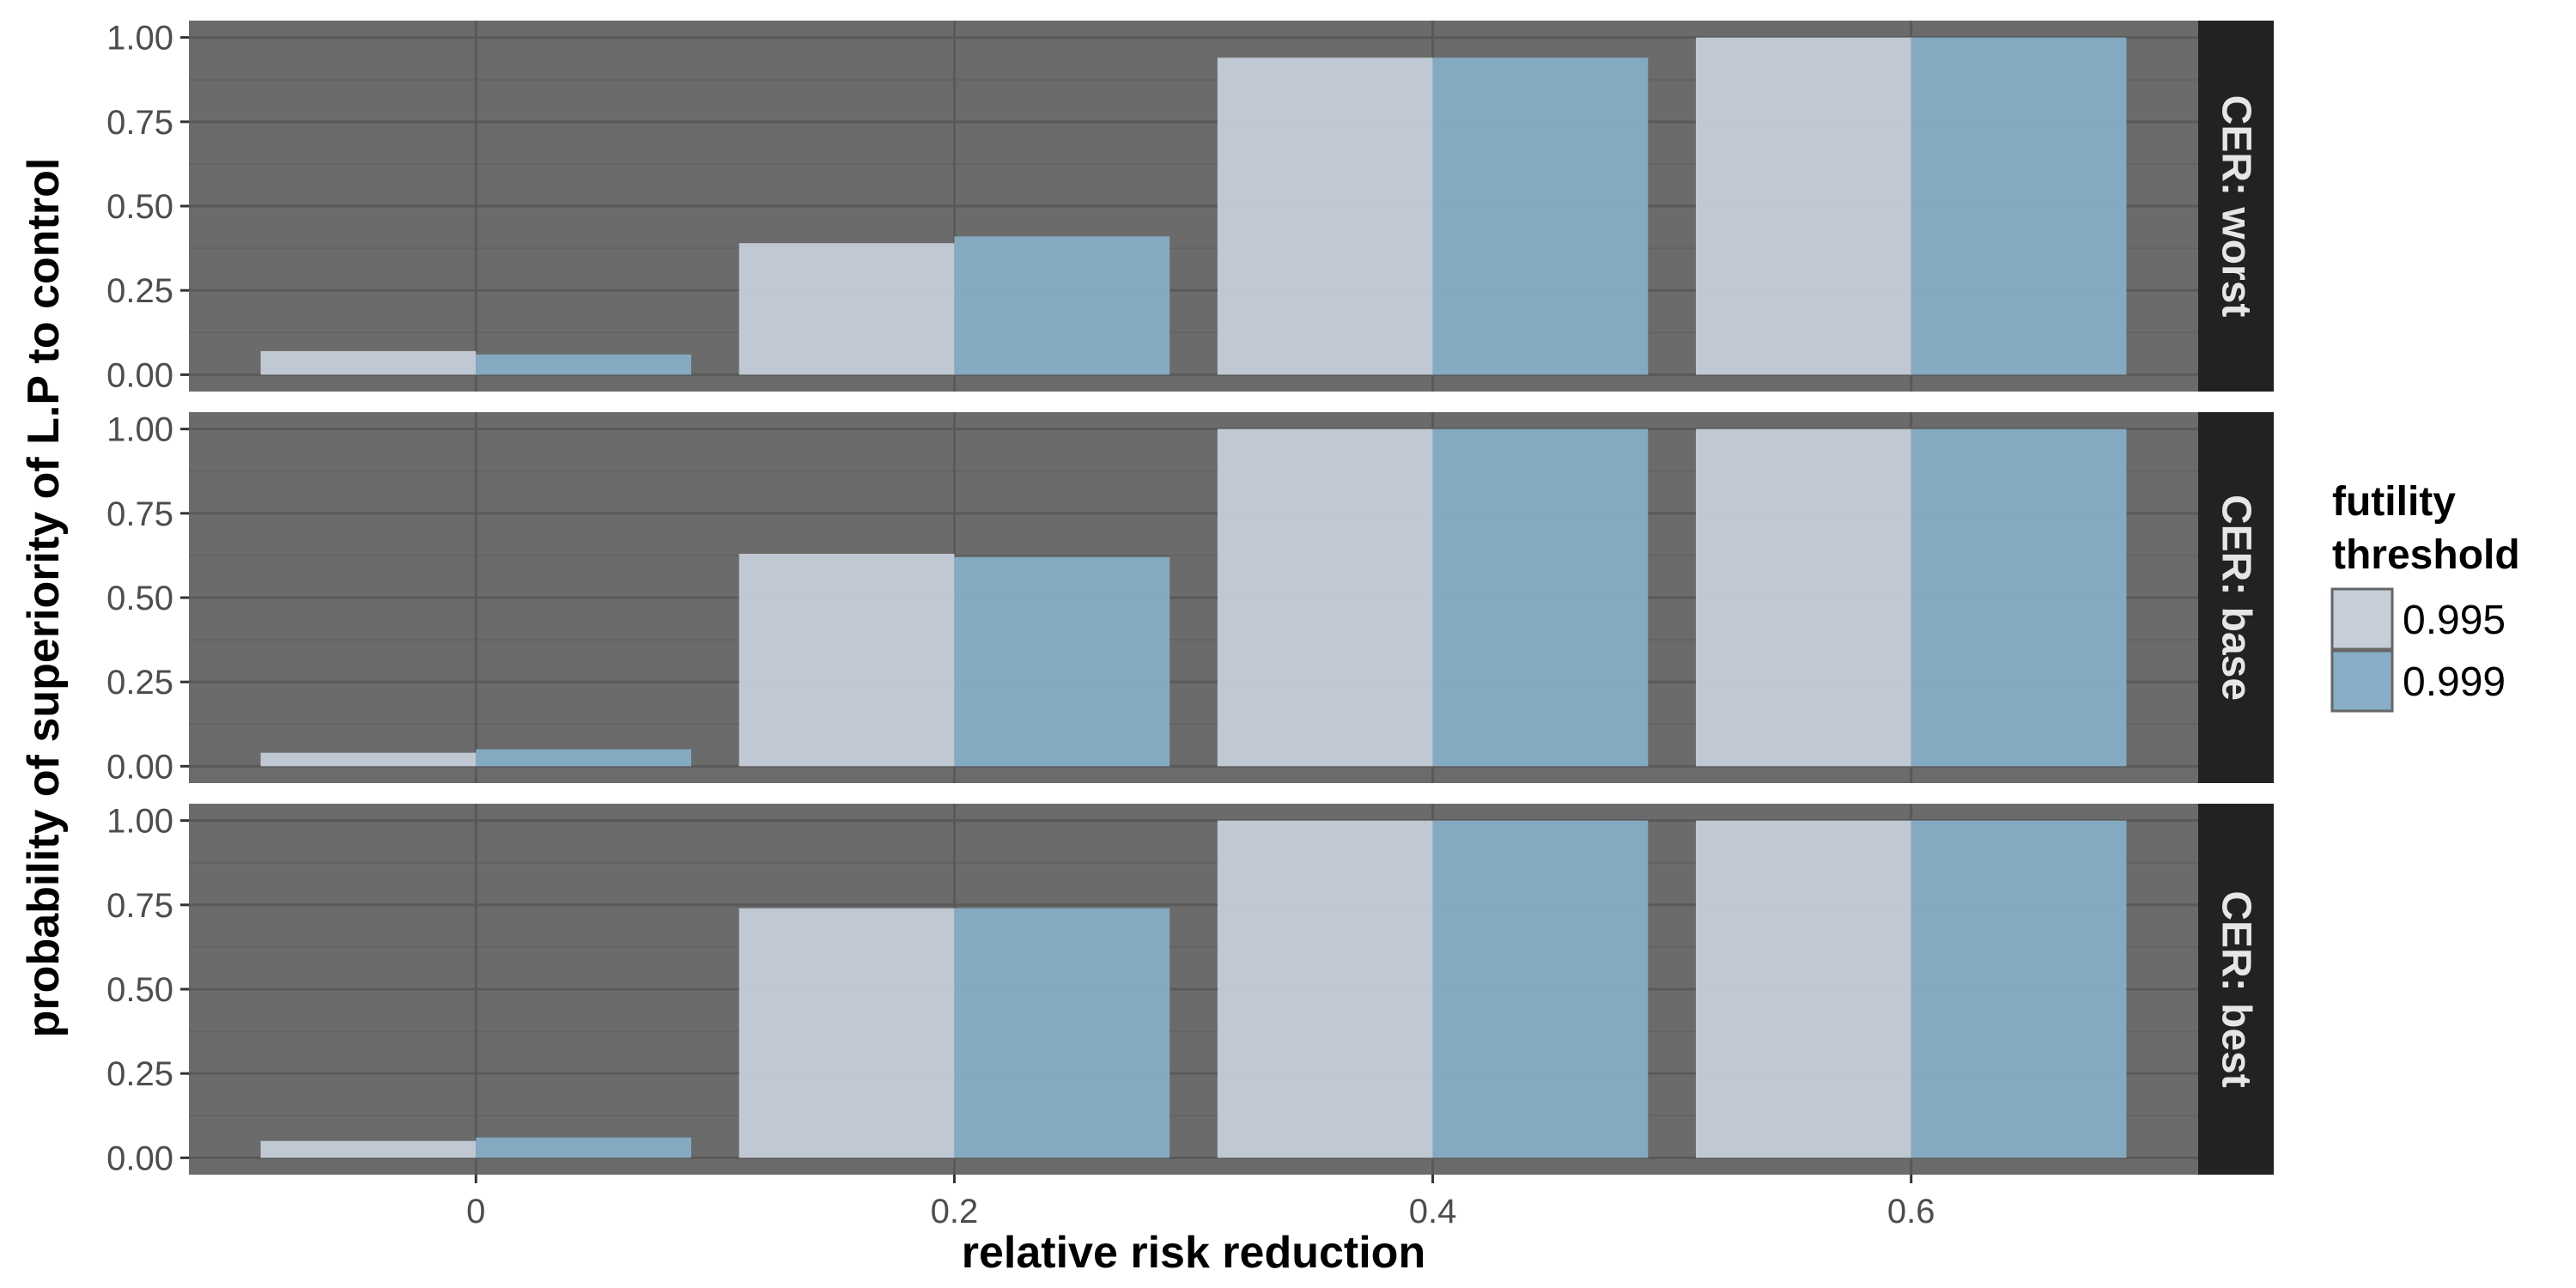 The width and height of the screenshot is (2576, 1288). What do you see at coordinates (2455, 682) in the screenshot?
I see `legend-label: 0.999` at bounding box center [2455, 682].